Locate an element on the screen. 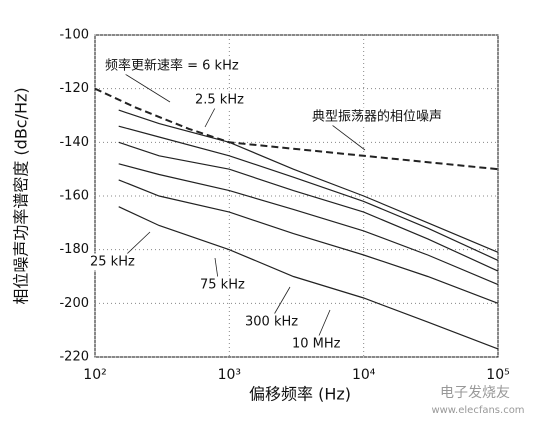 The width and height of the screenshot is (556, 428). y-axis-label: 相位噪声功率谱密度 (dBc/Hz) is located at coordinates (21, 195).